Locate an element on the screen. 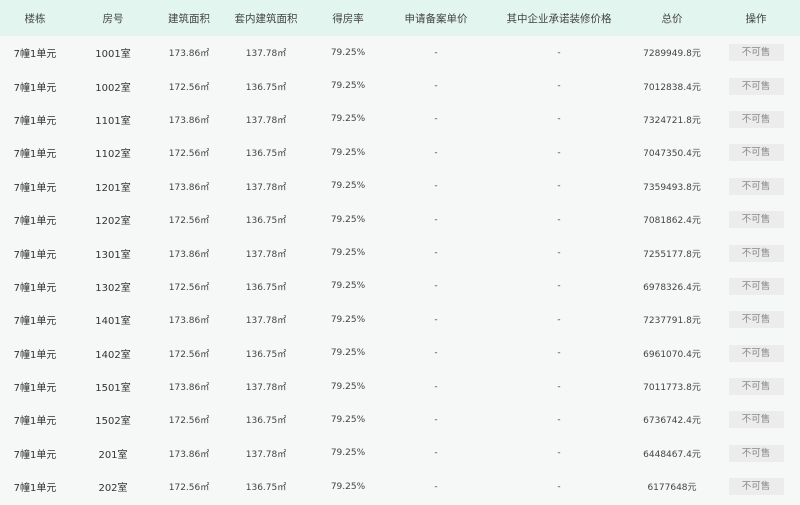 The width and height of the screenshot is (800, 505). column-header: 申请备案单价 is located at coordinates (436, 18).